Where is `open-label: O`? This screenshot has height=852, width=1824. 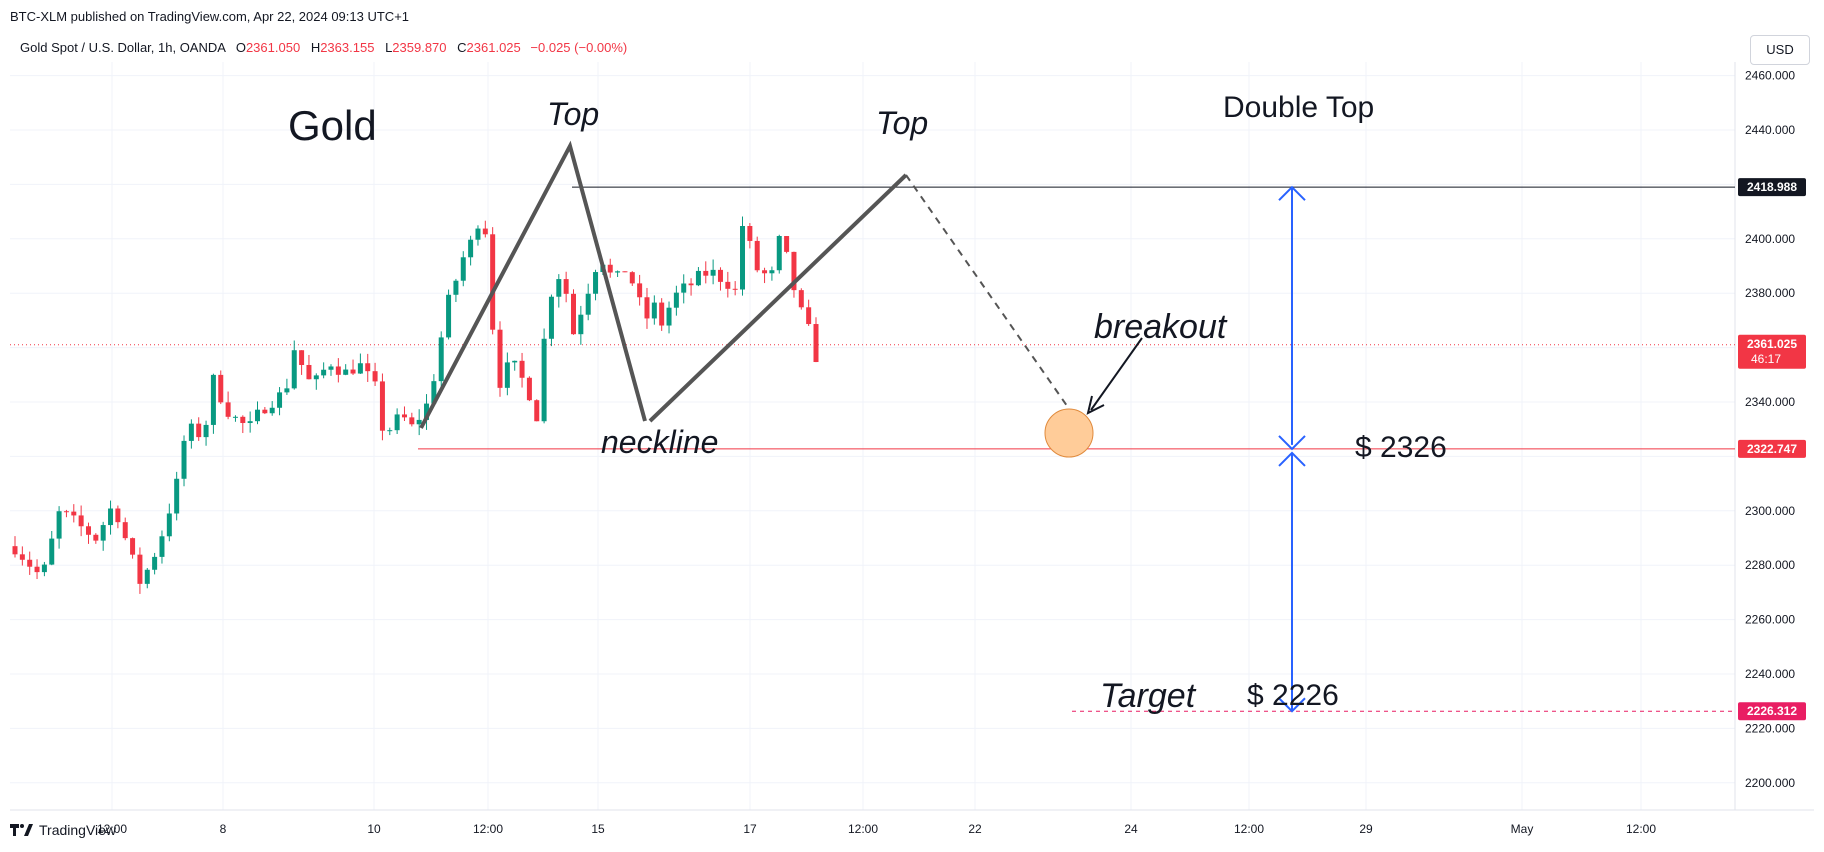 open-label: O is located at coordinates (240, 47).